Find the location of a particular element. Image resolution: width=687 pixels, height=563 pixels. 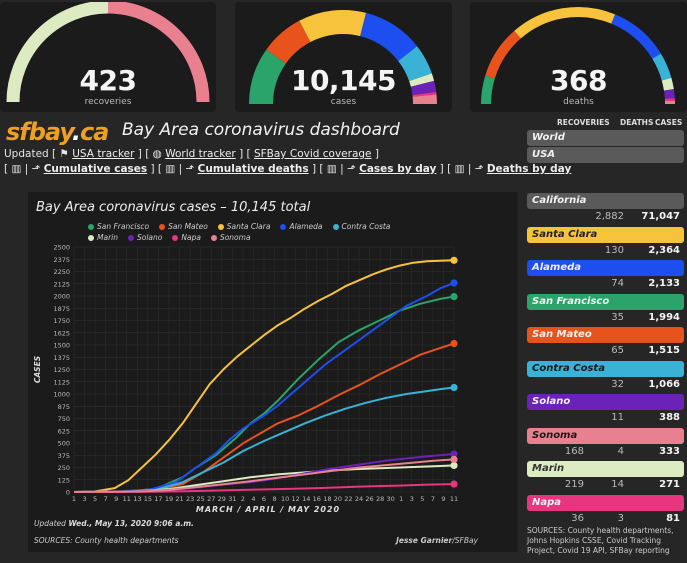

cases-value: 388 is located at coordinates (669, 417).